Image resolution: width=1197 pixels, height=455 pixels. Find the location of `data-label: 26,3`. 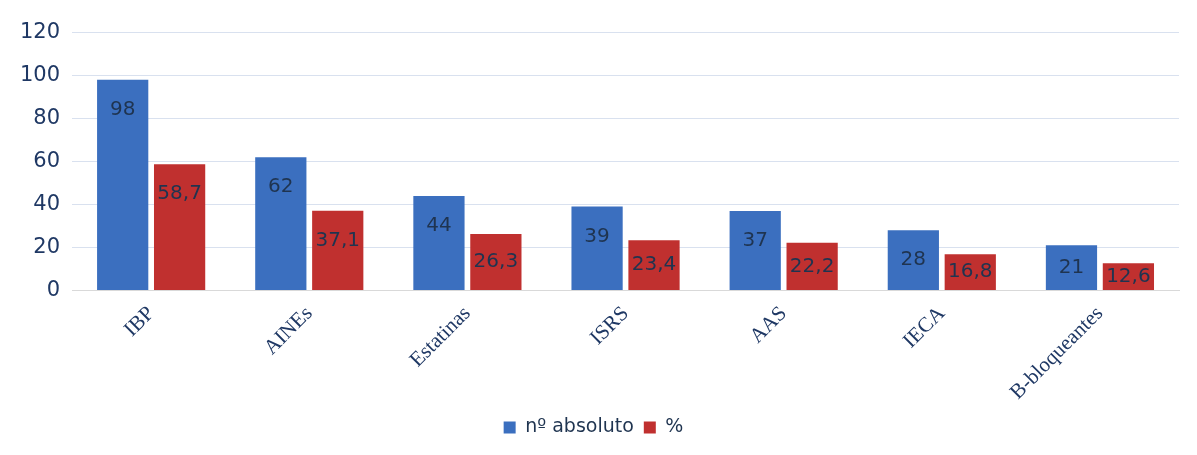

data-label: 26,3 is located at coordinates (496, 260).